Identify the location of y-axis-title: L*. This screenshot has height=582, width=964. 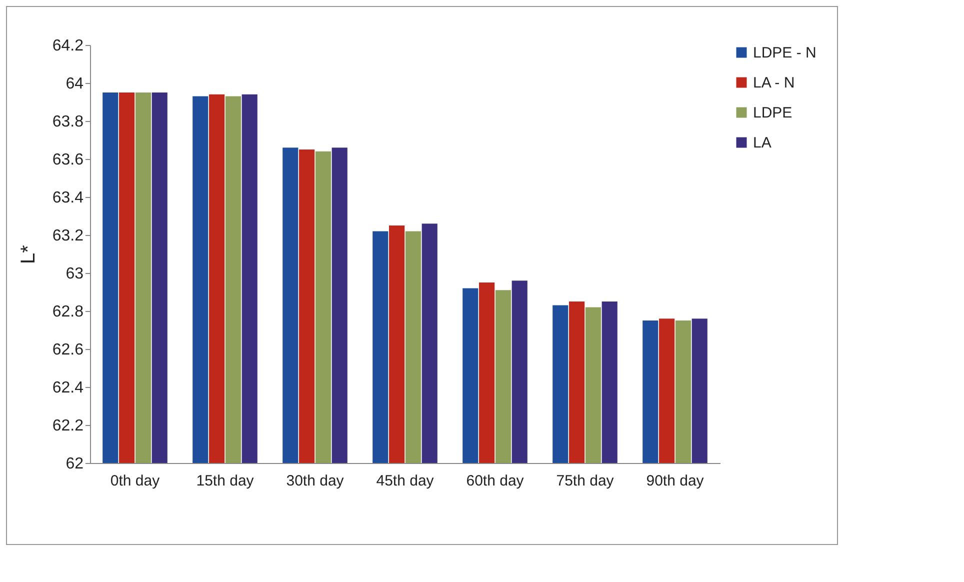
(28, 254).